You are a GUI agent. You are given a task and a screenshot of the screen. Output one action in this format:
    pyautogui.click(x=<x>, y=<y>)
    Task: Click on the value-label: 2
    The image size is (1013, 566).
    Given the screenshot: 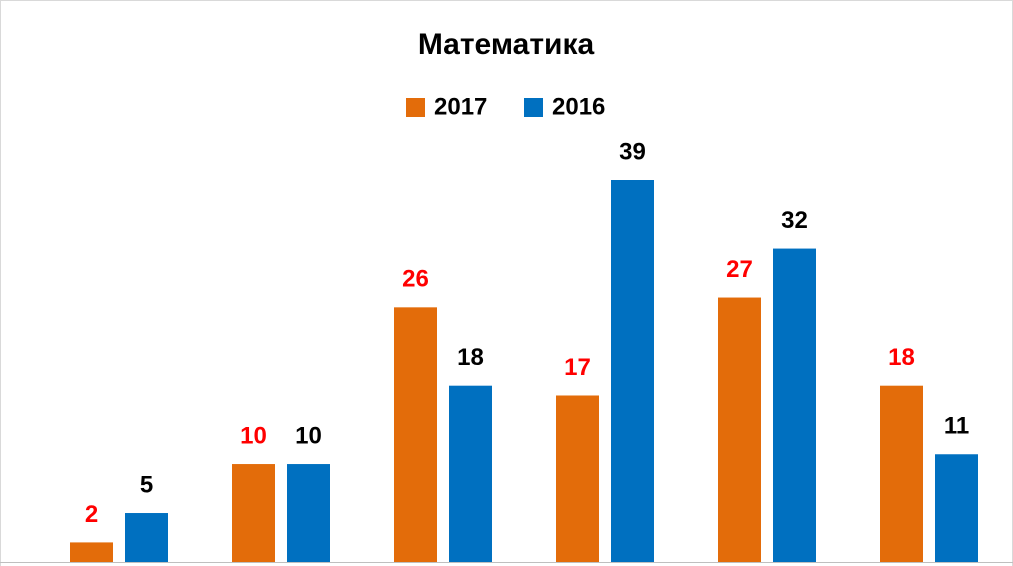 What is the action you would take?
    pyautogui.click(x=91, y=514)
    